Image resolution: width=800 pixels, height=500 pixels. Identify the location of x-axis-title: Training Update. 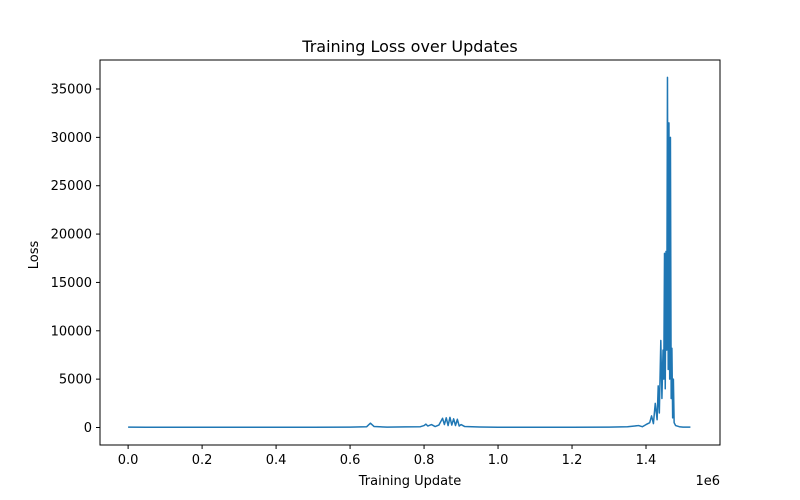
(410, 481).